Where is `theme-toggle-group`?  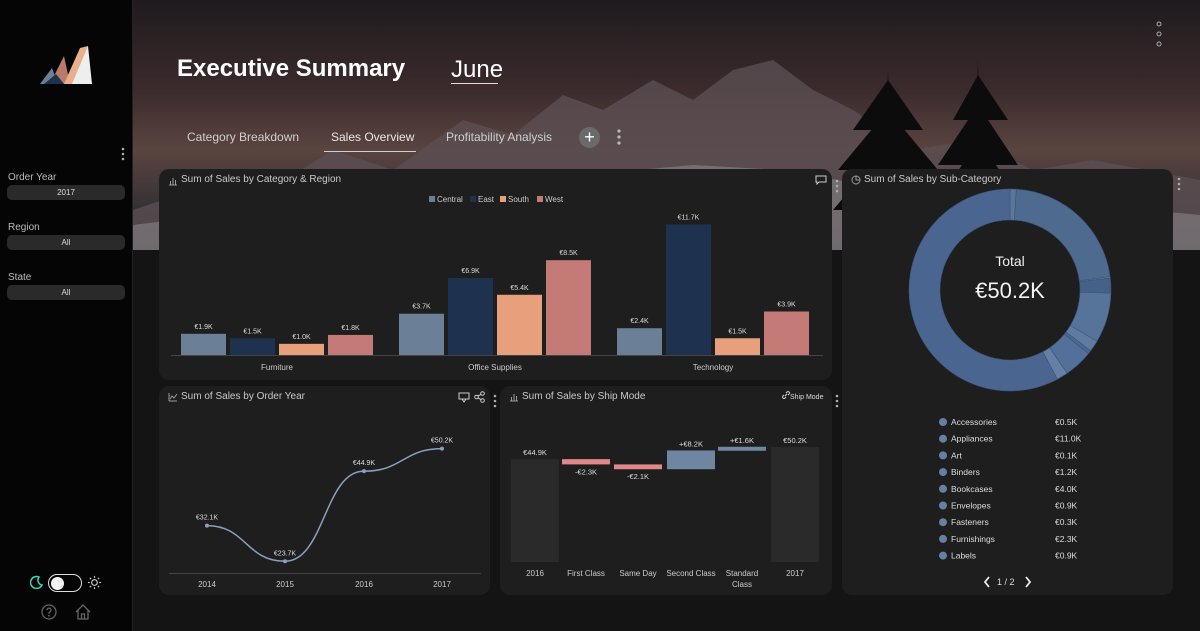
theme-toggle-group is located at coordinates (66, 583).